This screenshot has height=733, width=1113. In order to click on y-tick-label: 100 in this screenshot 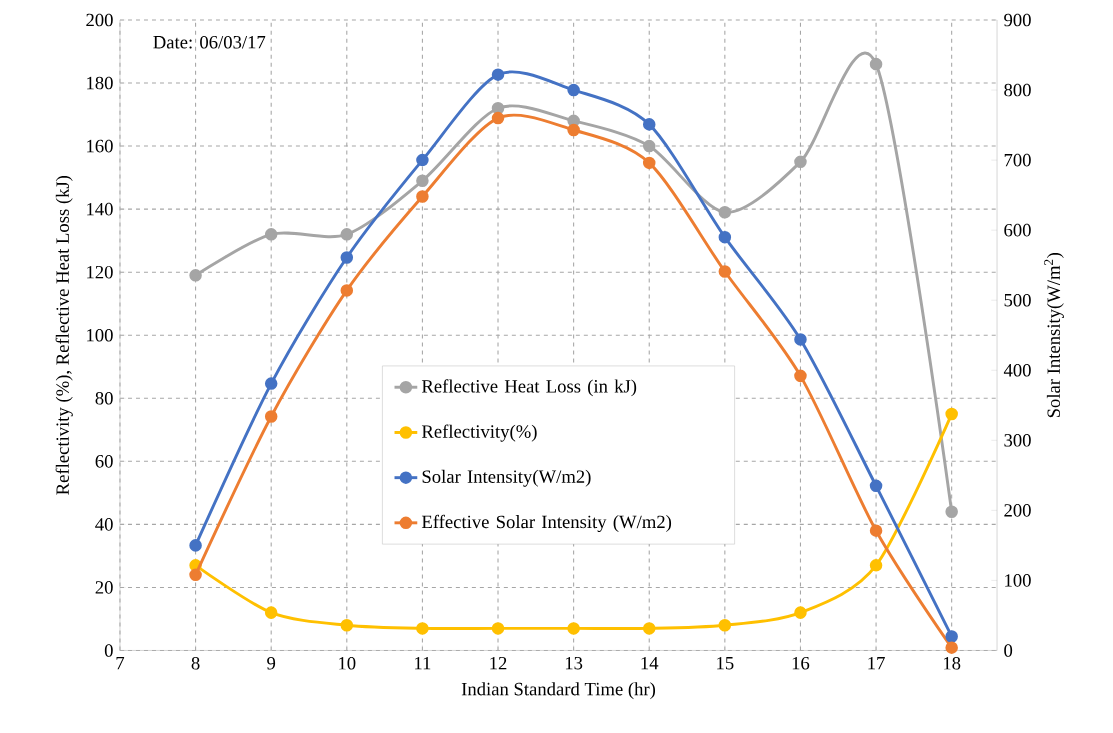, I will do `click(100, 335)`.